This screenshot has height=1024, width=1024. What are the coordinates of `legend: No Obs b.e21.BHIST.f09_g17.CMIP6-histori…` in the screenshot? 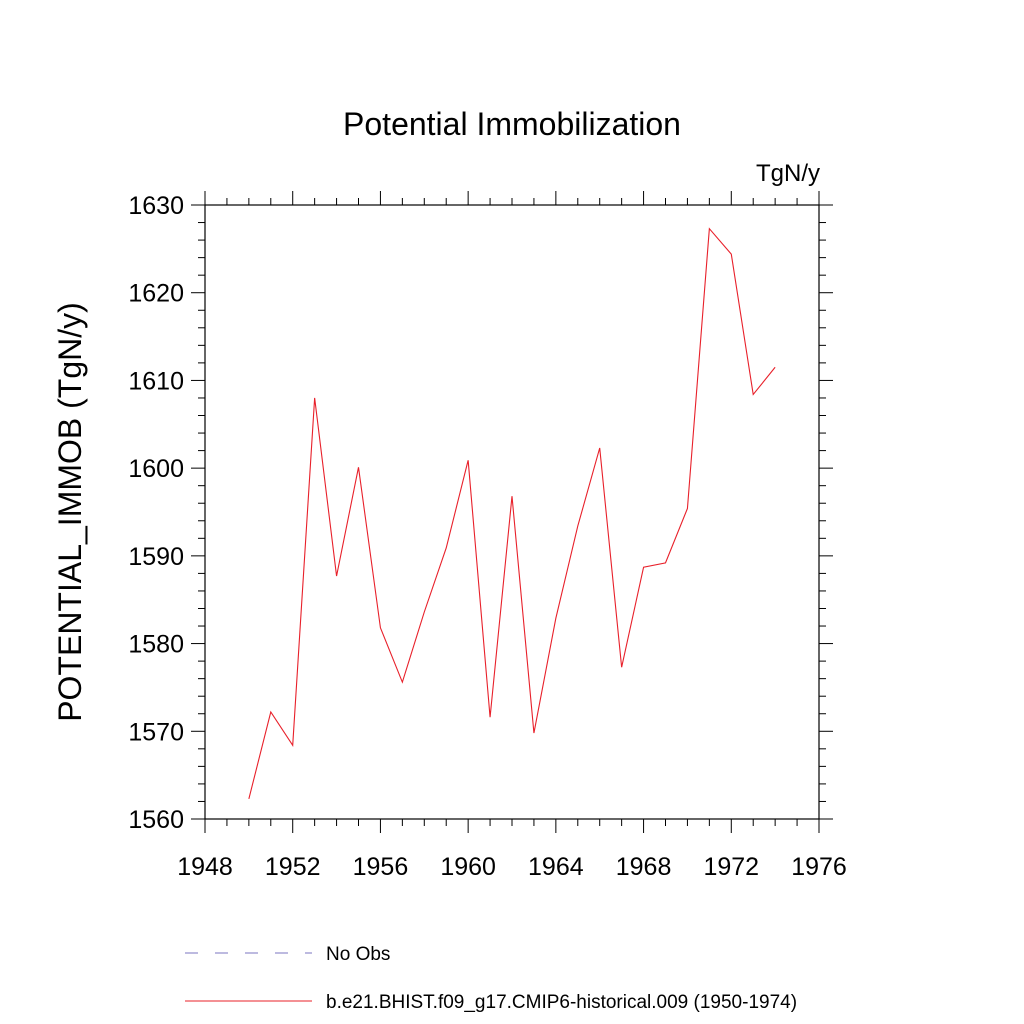 It's located at (491, 978).